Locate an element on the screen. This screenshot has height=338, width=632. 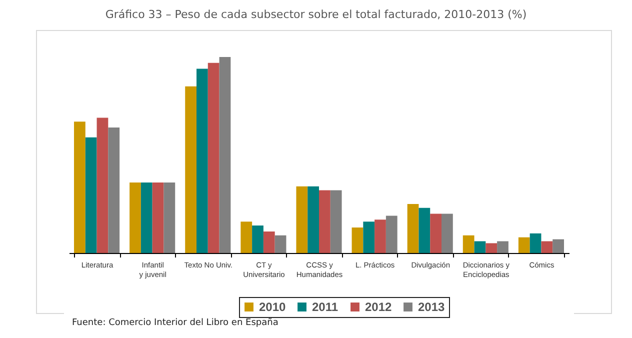
legend-label: 2013 is located at coordinates (432, 307).